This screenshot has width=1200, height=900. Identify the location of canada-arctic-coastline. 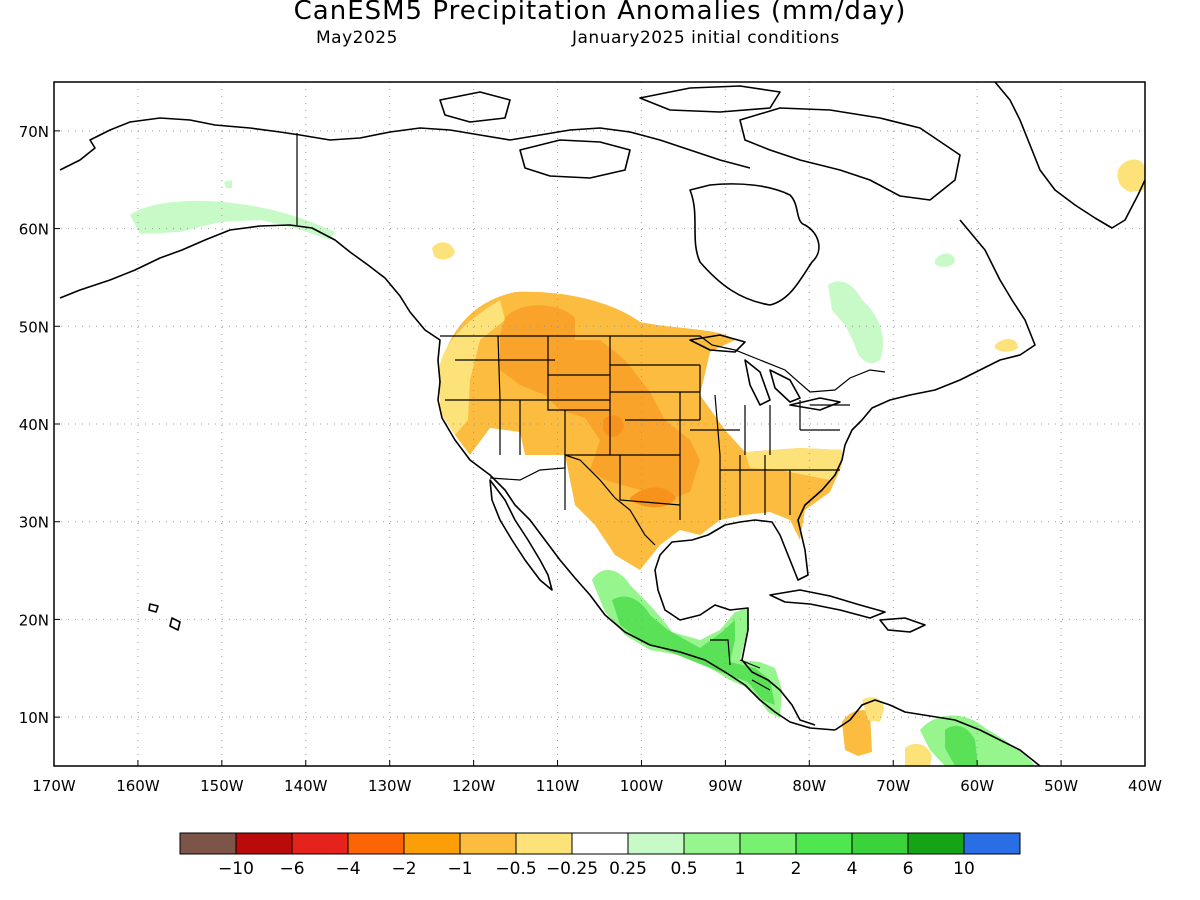
(525, 148).